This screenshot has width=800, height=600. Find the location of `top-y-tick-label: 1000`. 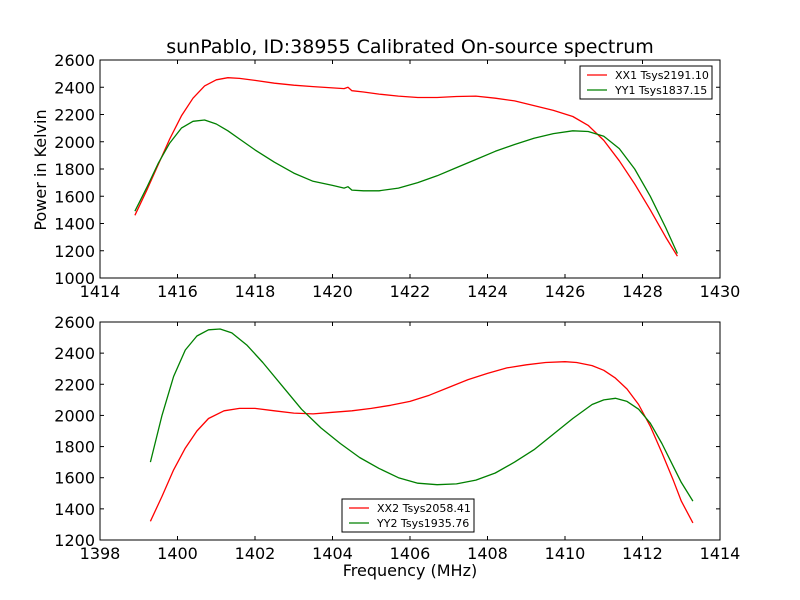

top-y-tick-label: 1000 is located at coordinates (74, 278).